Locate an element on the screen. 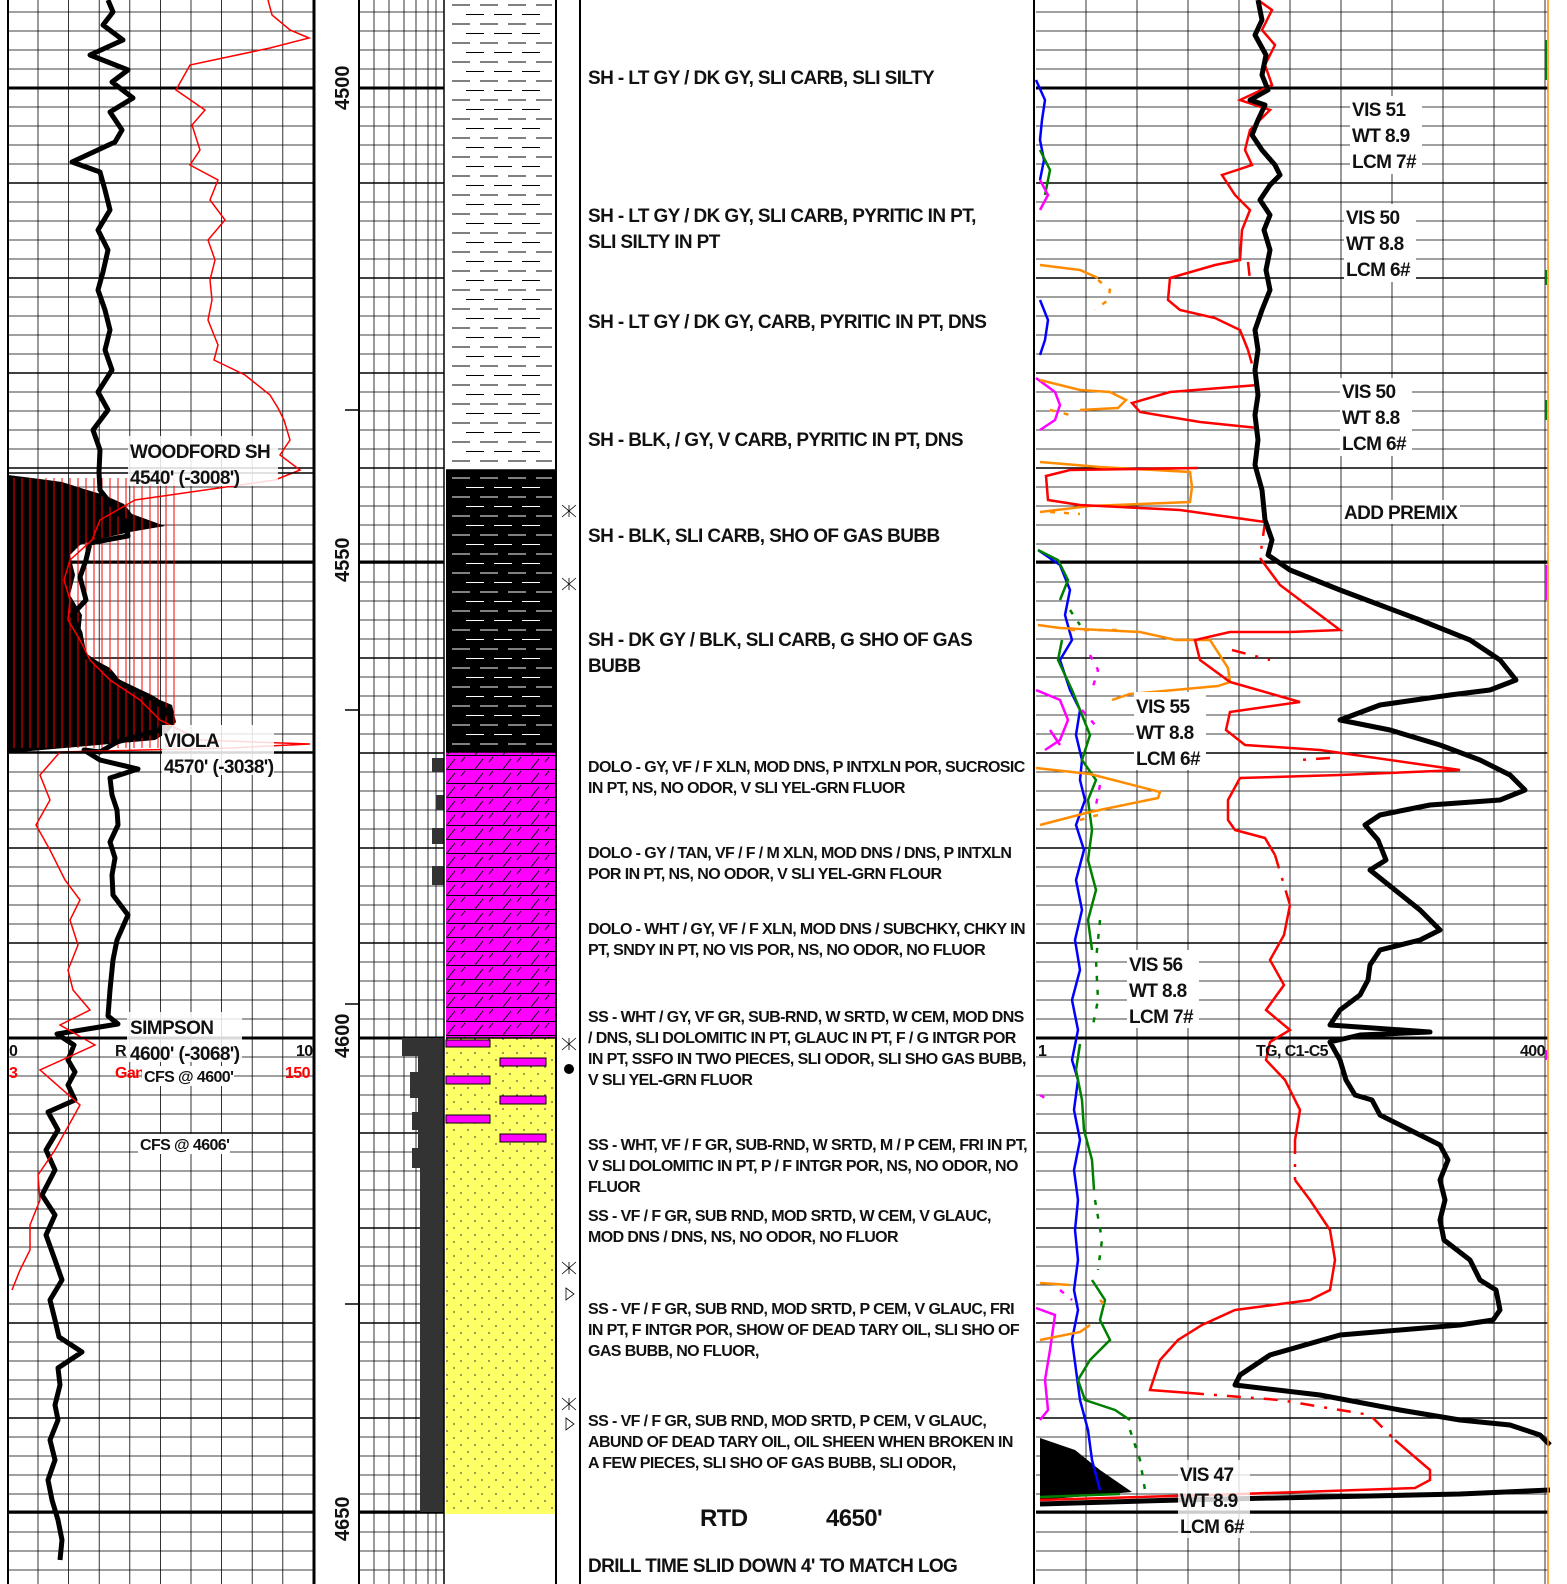  mud-report-1-lcm: LCM 7# is located at coordinates (1384, 162).